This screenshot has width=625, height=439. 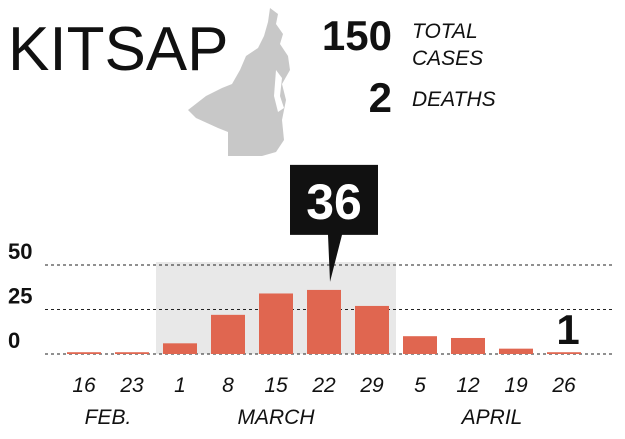 I want to click on month-label: FEB., so click(x=108, y=417).